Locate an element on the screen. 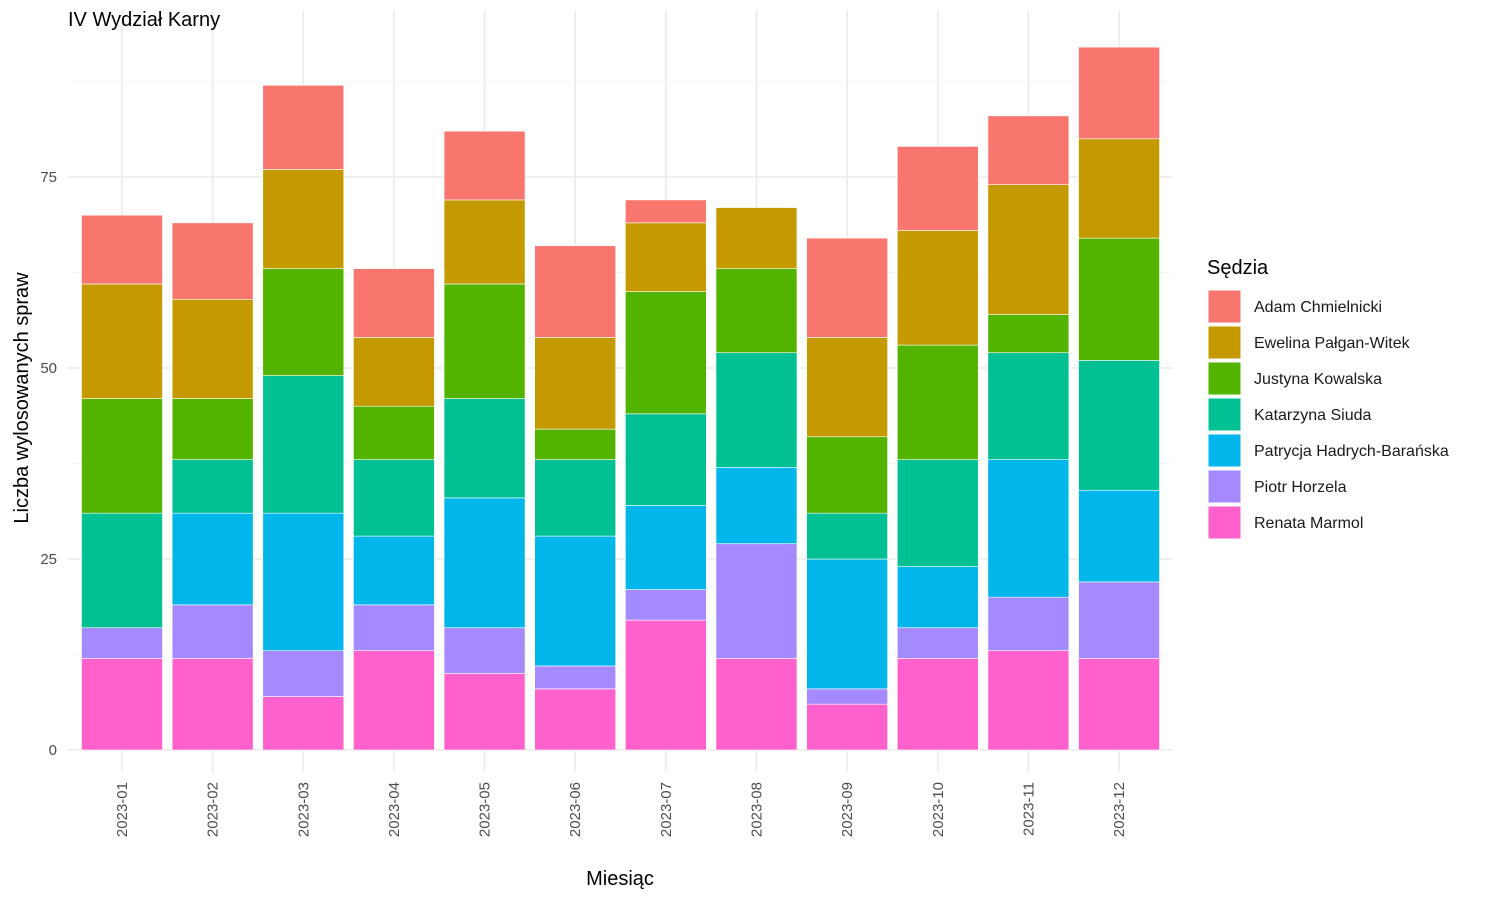  legend-item: Piotr Horzela is located at coordinates (1277, 486).